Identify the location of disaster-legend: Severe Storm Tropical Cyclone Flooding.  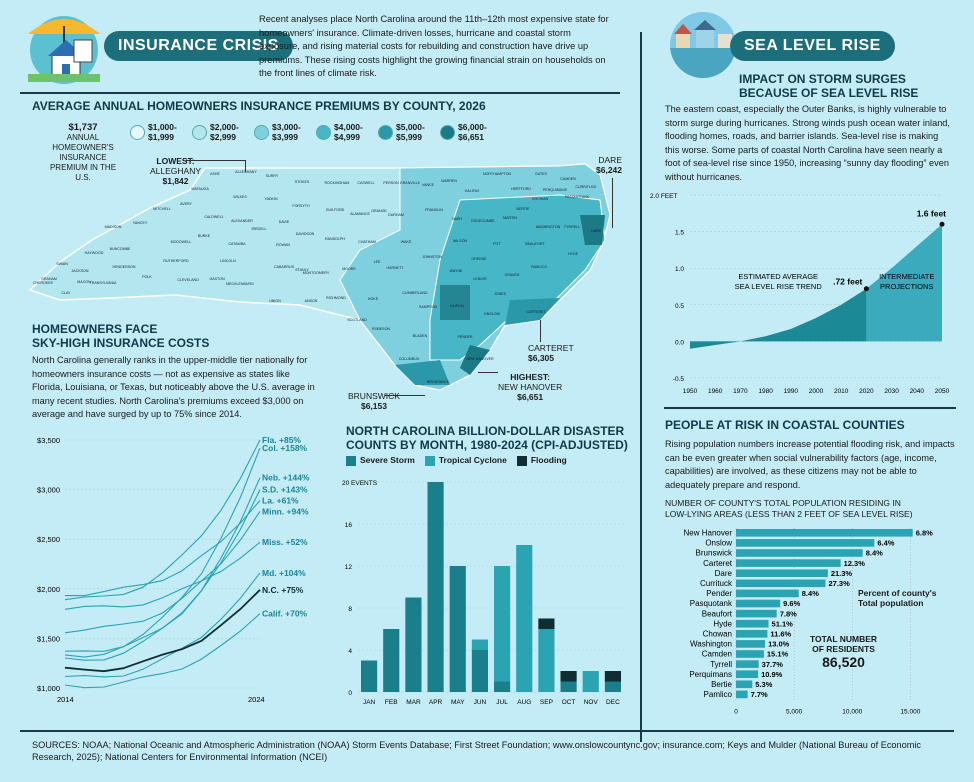
(456, 460).